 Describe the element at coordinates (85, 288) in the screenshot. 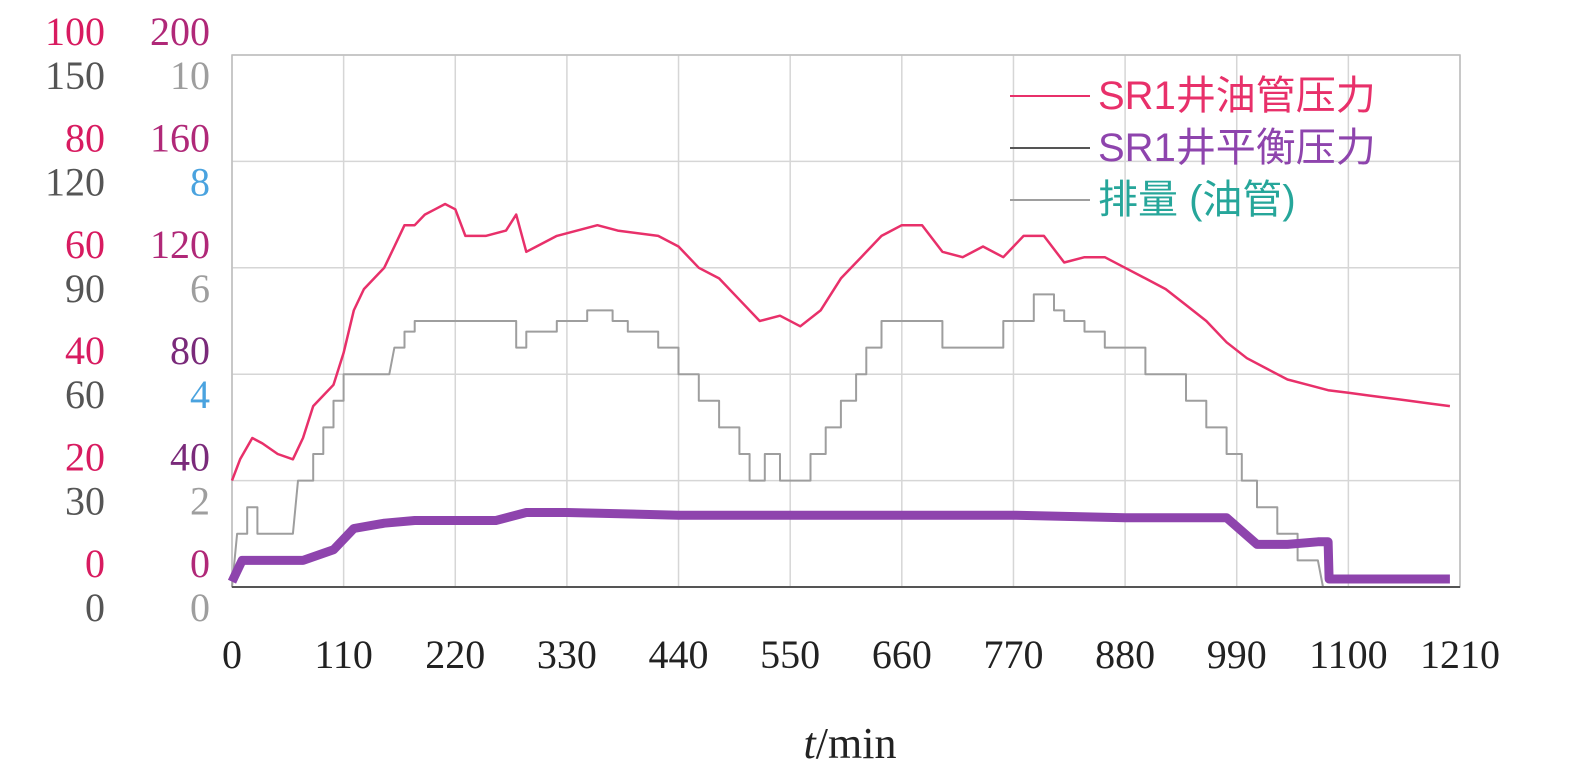

I see `y-tick-label: 90` at that location.